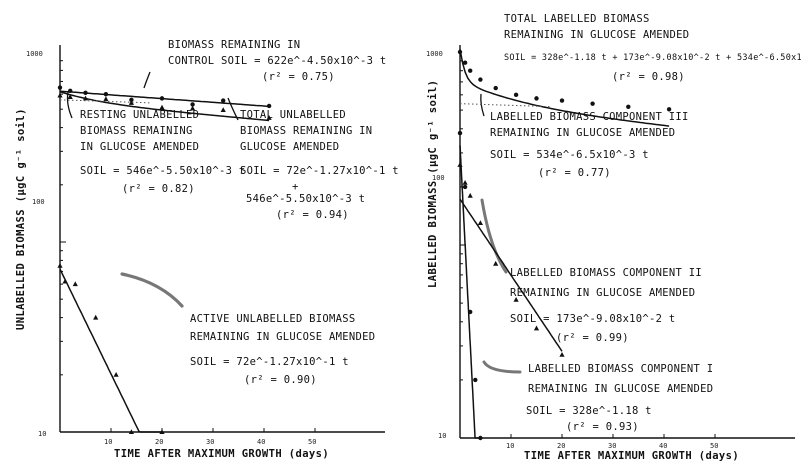 Image resolution: width=801 pixels, height=467 pixels. Describe the element at coordinates (21, 219) in the screenshot. I see `left-y-axis-label: UNLABELLED BIOMASS (µgC g⁻¹ soil)` at that location.